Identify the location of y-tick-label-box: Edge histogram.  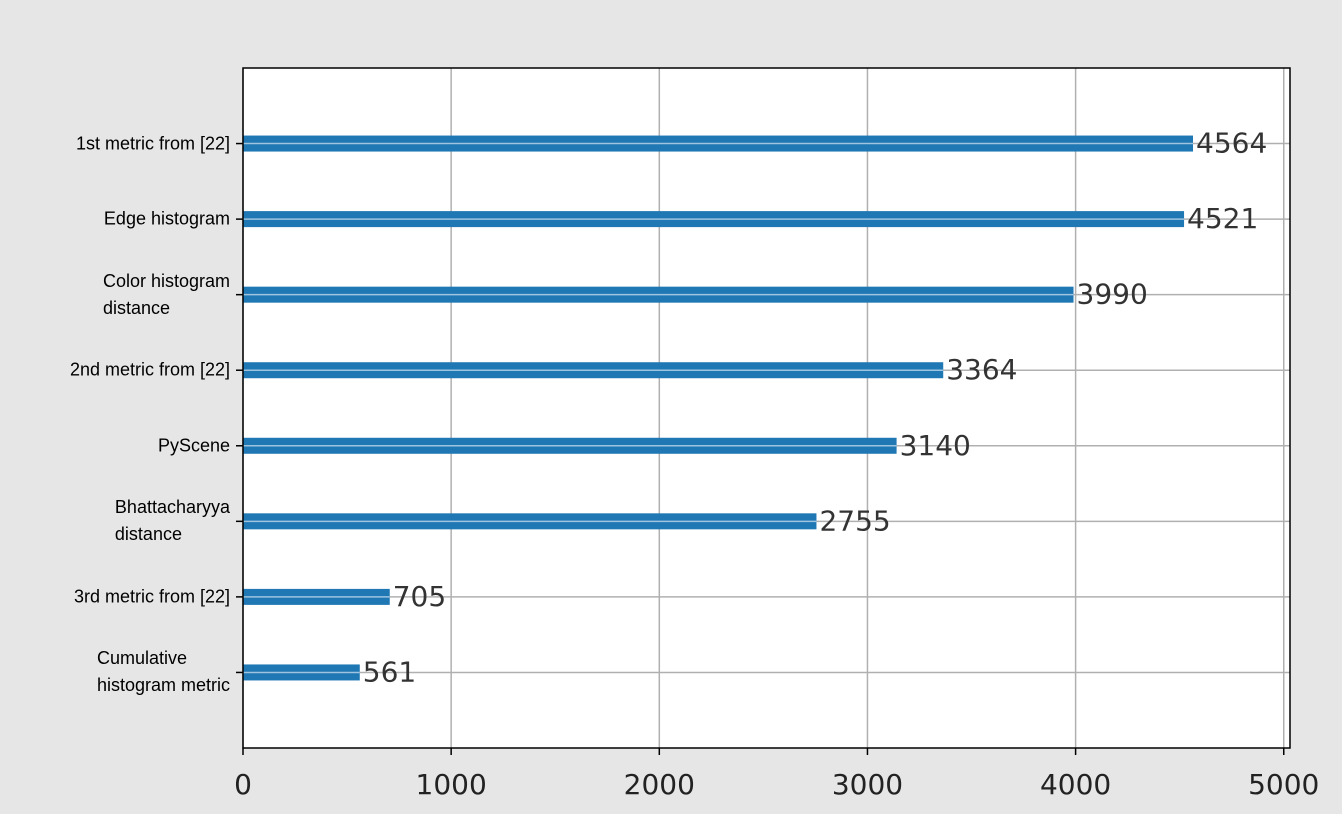
(115, 219).